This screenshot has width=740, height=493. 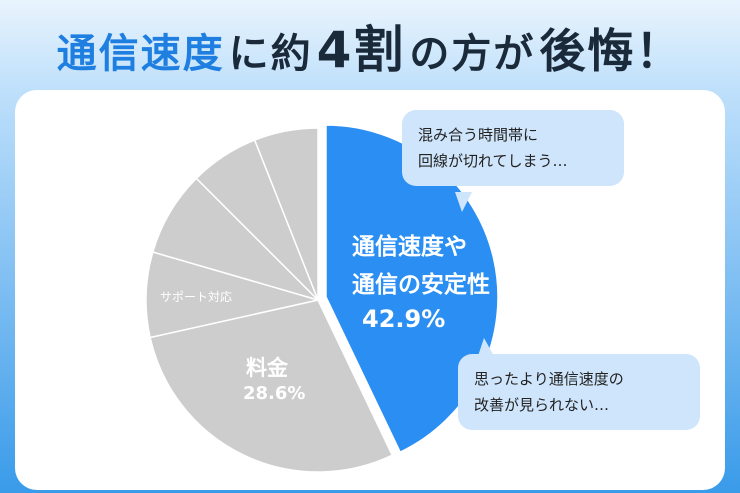 I want to click on title-part: 通信速度, so click(x=140, y=54).